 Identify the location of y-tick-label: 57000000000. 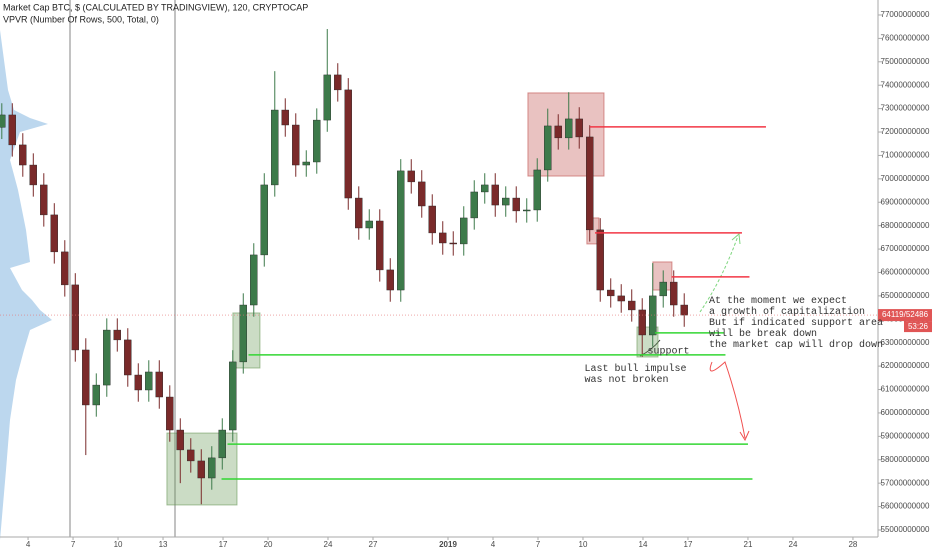
(905, 482).